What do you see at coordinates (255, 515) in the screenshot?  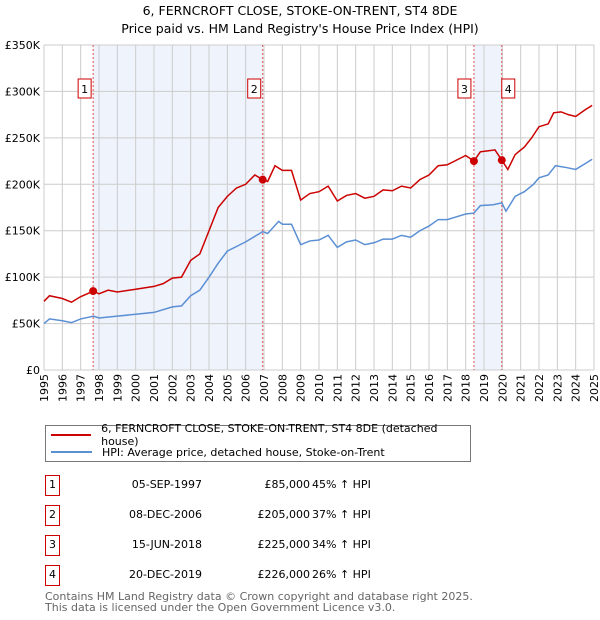 I see `sales-table-row: 2 08-DEC-2006 £205,000 37% ↑ HPI` at bounding box center [255, 515].